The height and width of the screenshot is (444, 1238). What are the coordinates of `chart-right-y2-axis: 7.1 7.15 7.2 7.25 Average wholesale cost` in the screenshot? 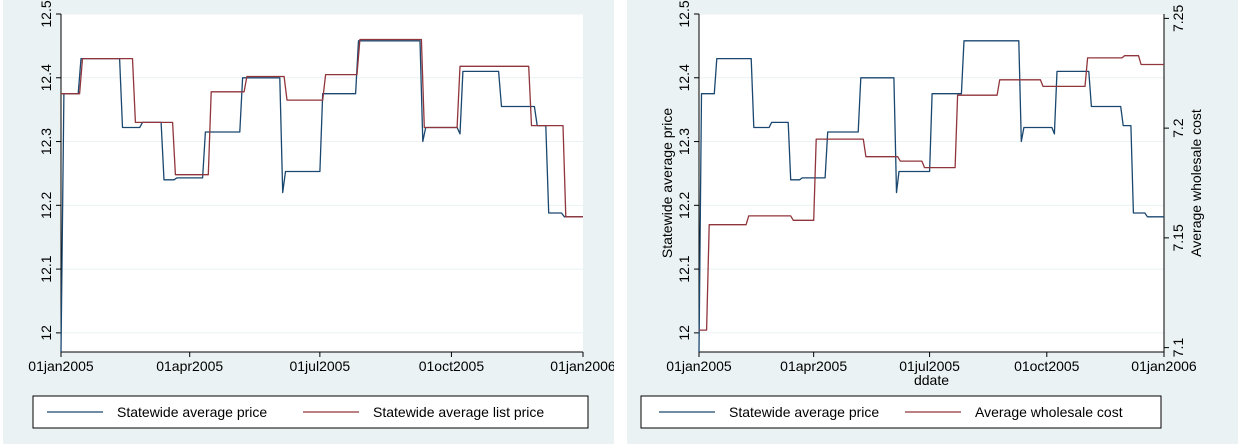 It's located at (1183, 181).